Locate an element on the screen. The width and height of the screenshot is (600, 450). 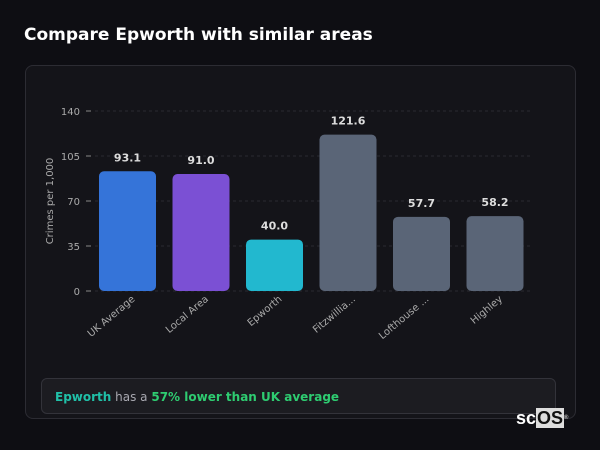
data-label: 57.7 is located at coordinates (421, 203).